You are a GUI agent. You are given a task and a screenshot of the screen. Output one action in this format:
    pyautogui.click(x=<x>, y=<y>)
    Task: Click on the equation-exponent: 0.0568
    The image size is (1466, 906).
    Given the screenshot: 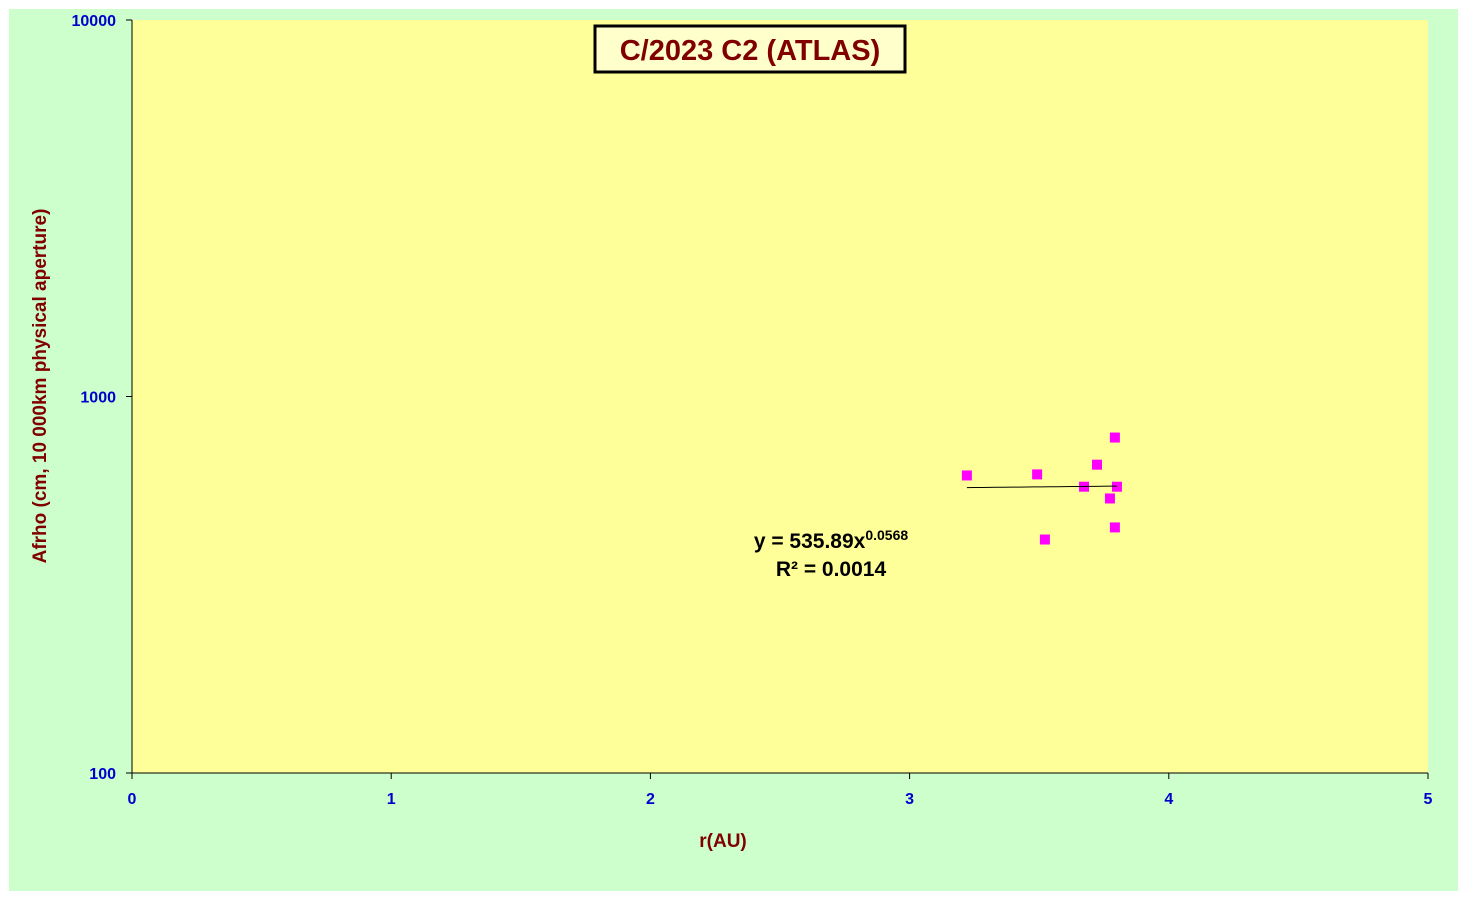 What is the action you would take?
    pyautogui.click(x=886, y=535)
    